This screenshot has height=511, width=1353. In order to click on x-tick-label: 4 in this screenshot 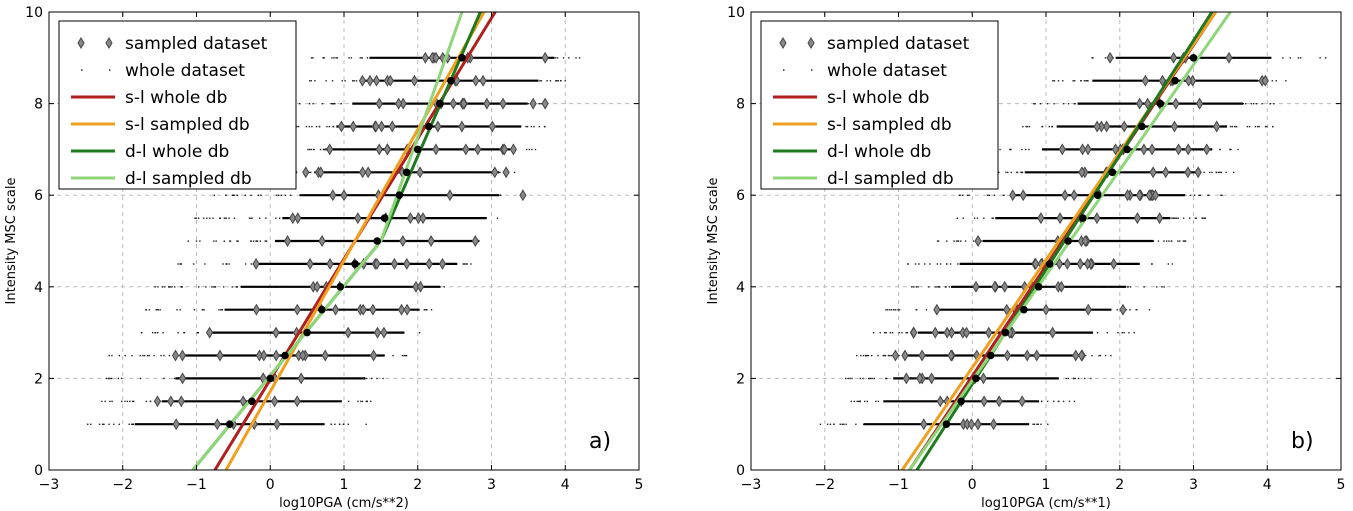, I will do `click(565, 485)`.